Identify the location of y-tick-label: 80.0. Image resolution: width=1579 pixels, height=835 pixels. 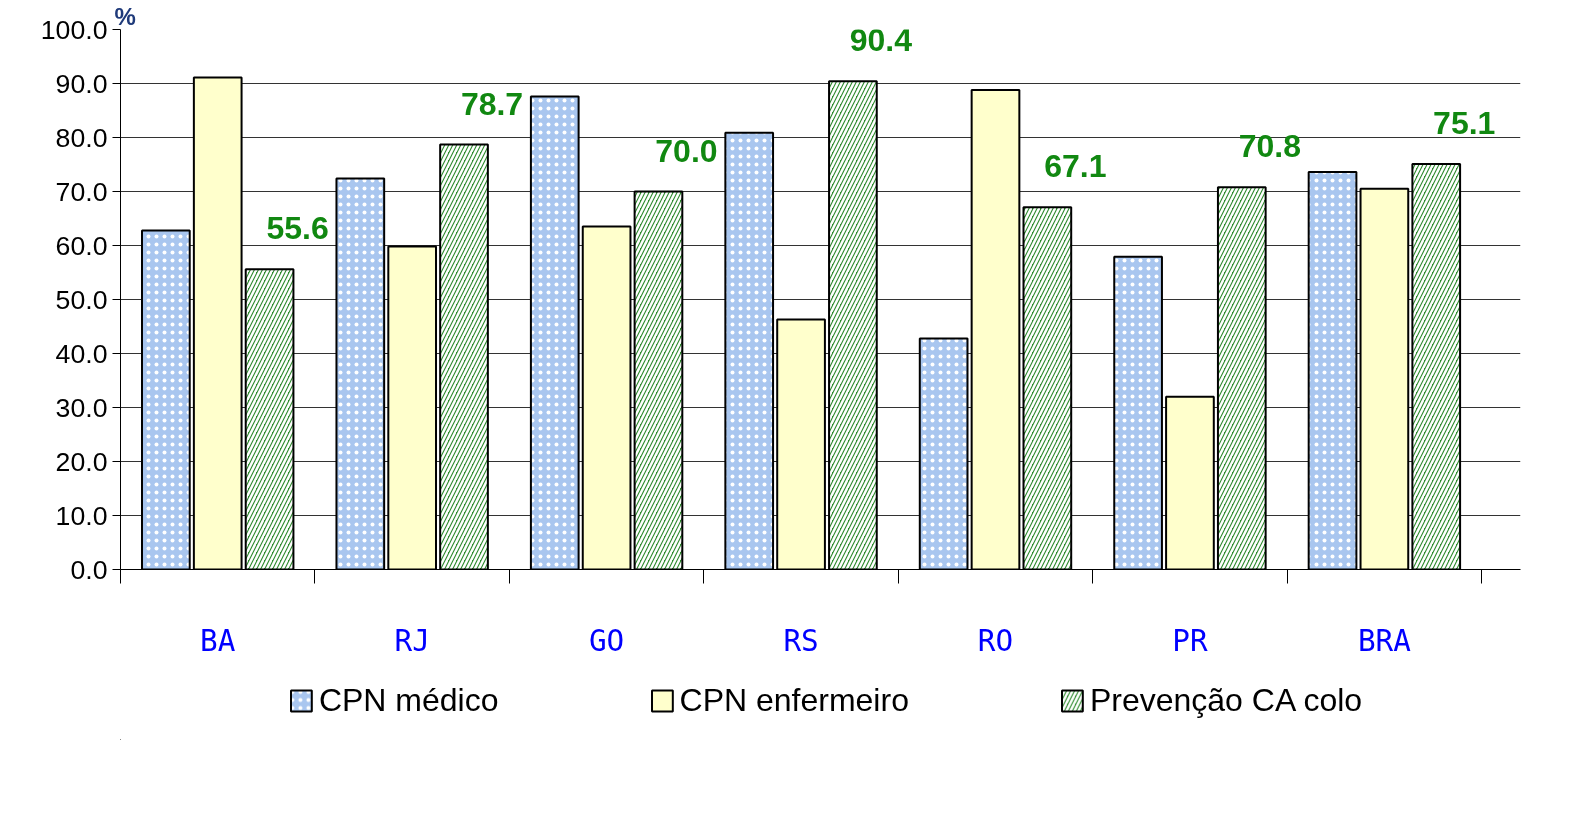
(81, 137).